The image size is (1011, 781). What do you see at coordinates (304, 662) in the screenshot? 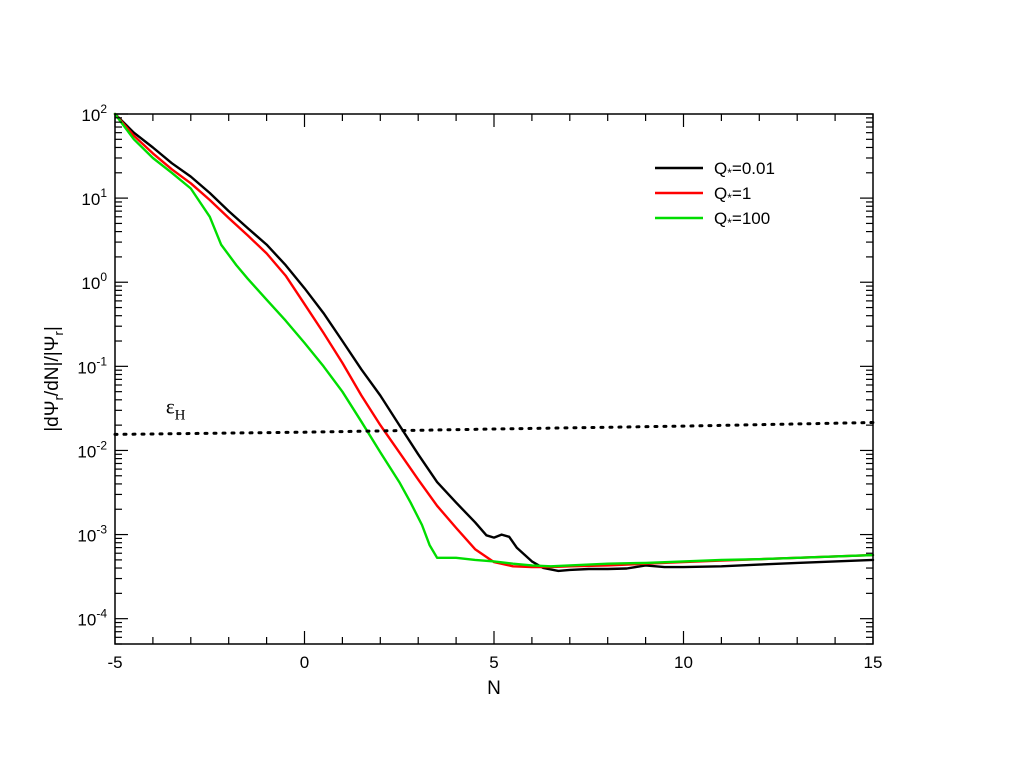
I see `x-tick-label: 0` at bounding box center [304, 662].